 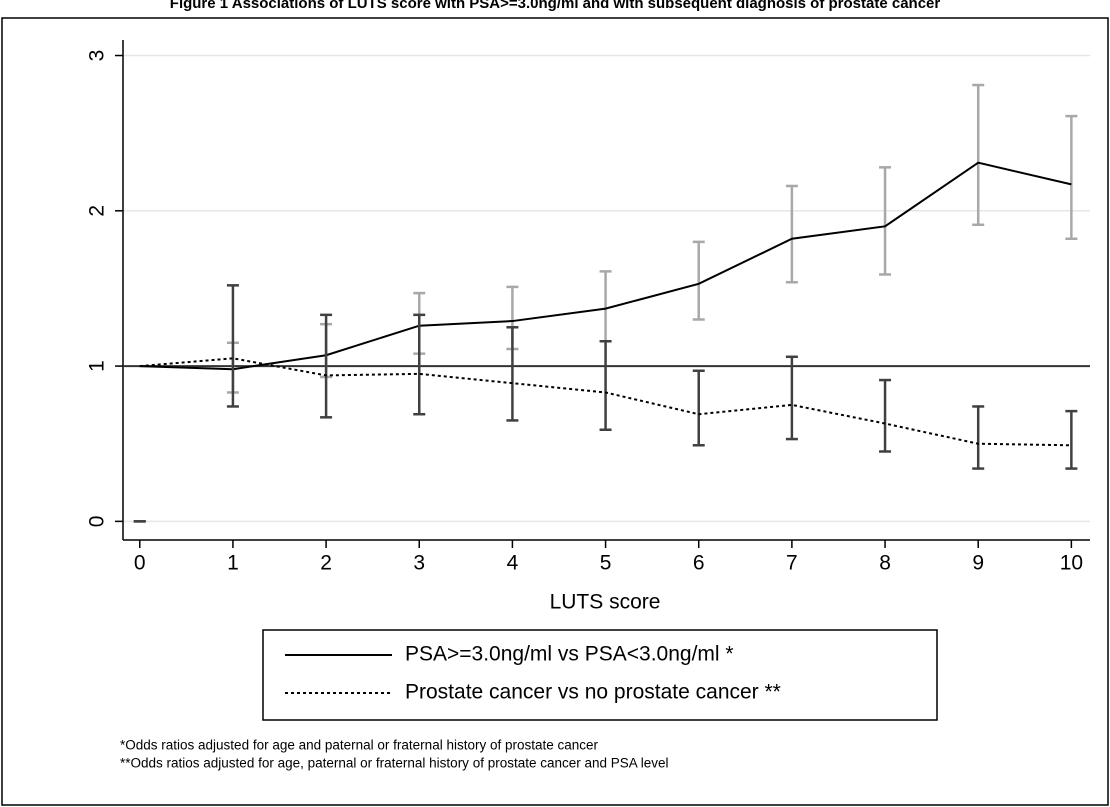 I want to click on x-tick-label: 8, so click(x=885, y=563).